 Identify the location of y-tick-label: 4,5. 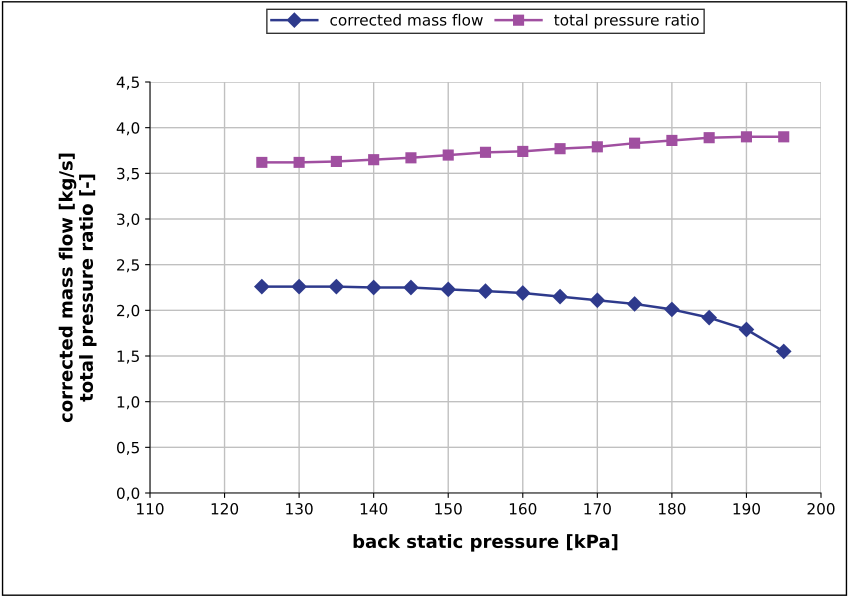
(127, 83).